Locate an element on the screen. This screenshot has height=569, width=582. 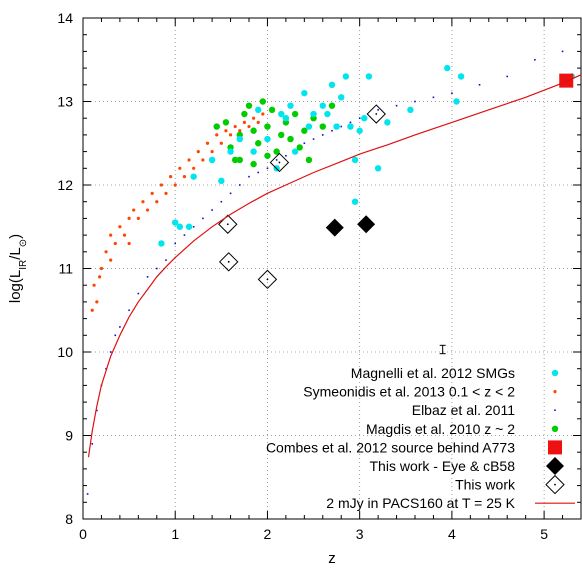
marker-square is located at coordinates (566, 80).